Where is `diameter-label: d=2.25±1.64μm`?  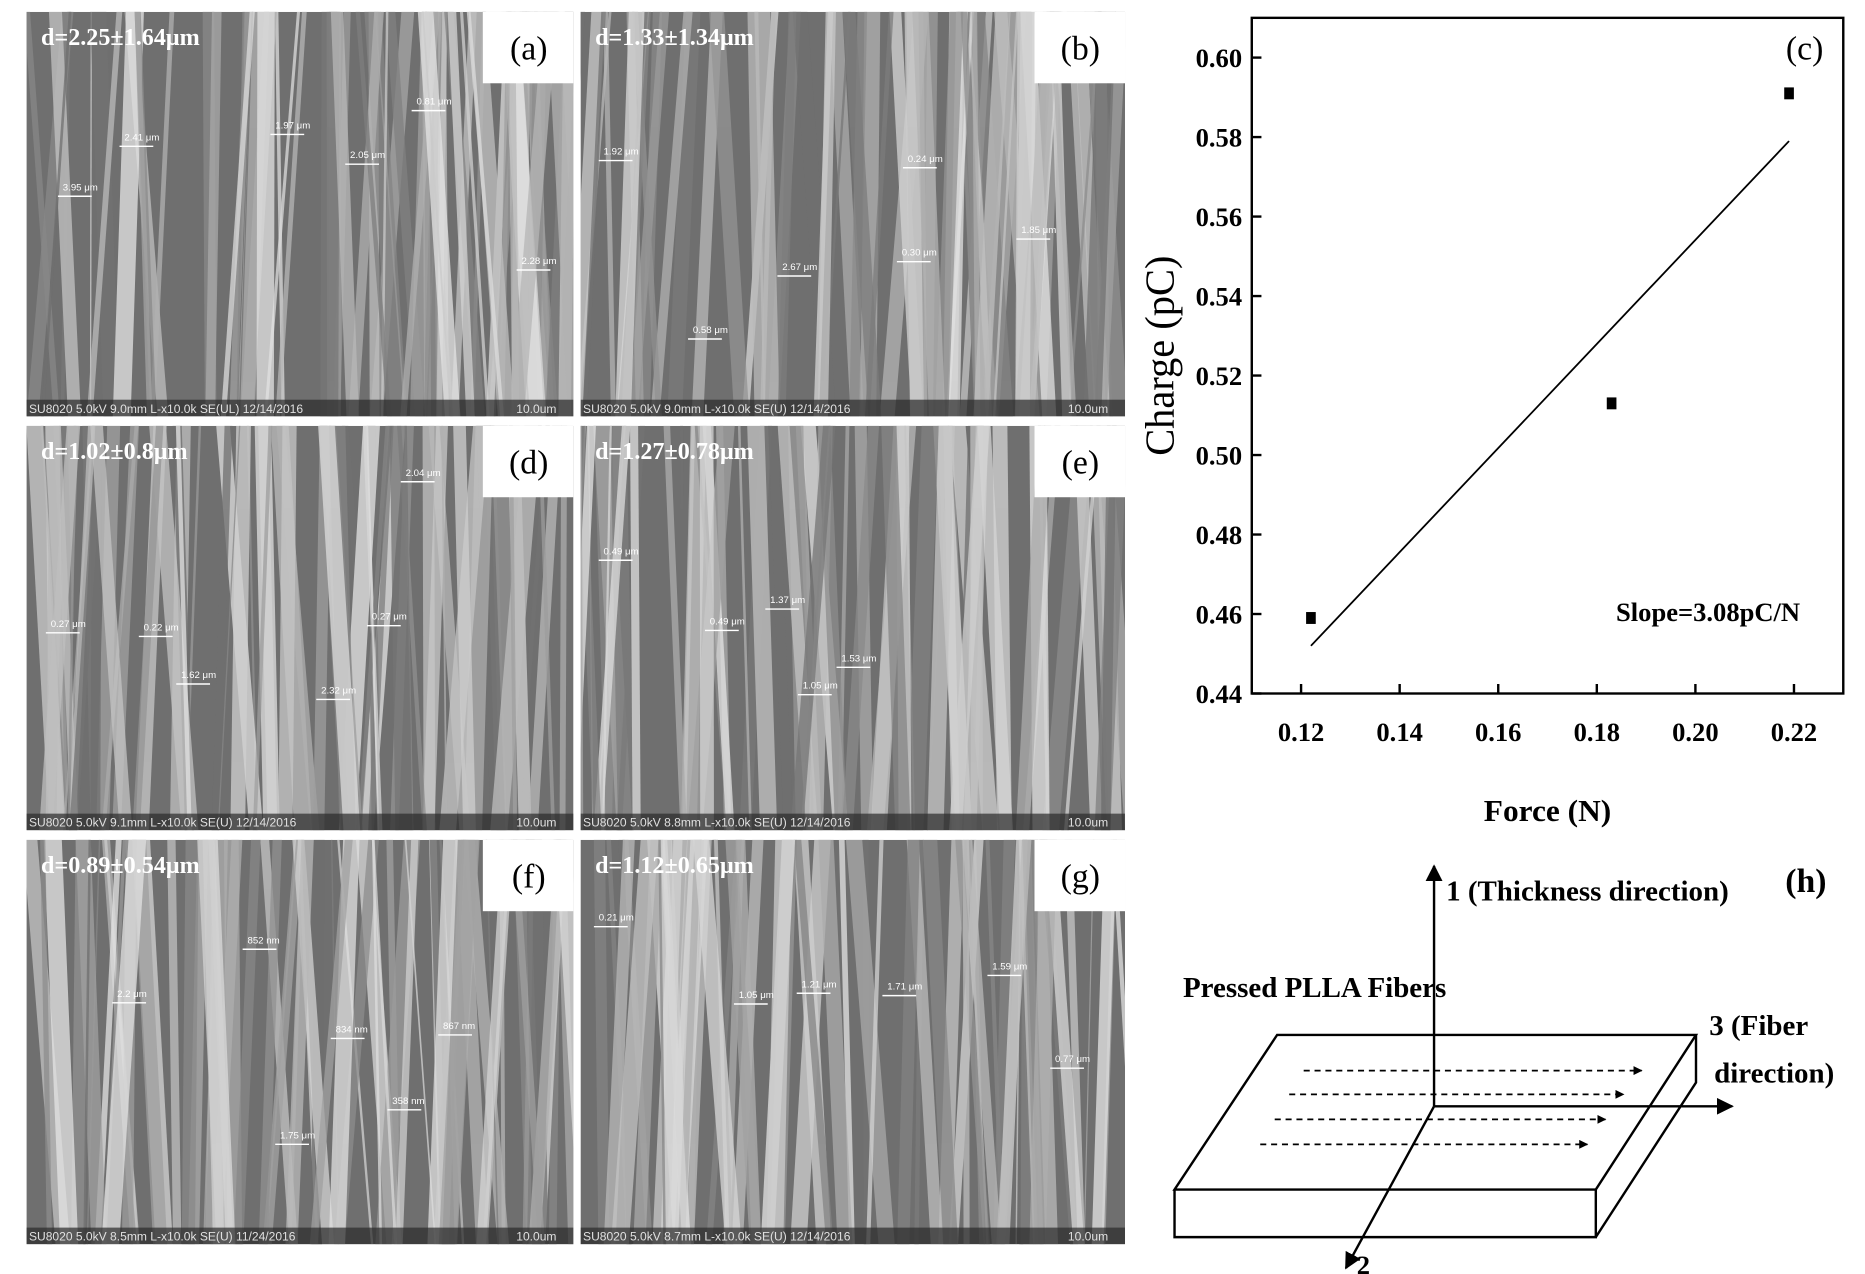
diameter-label: d=2.25±1.64μm is located at coordinates (120, 38).